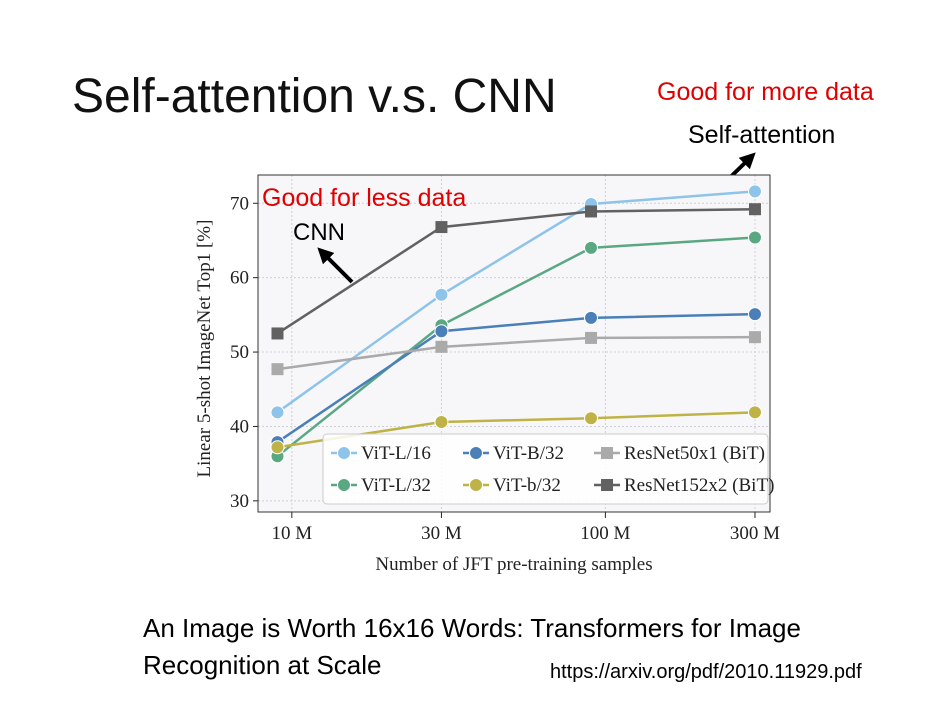 This screenshot has height=702, width=951. I want to click on legend-label: ViT-B/32, so click(528, 453).